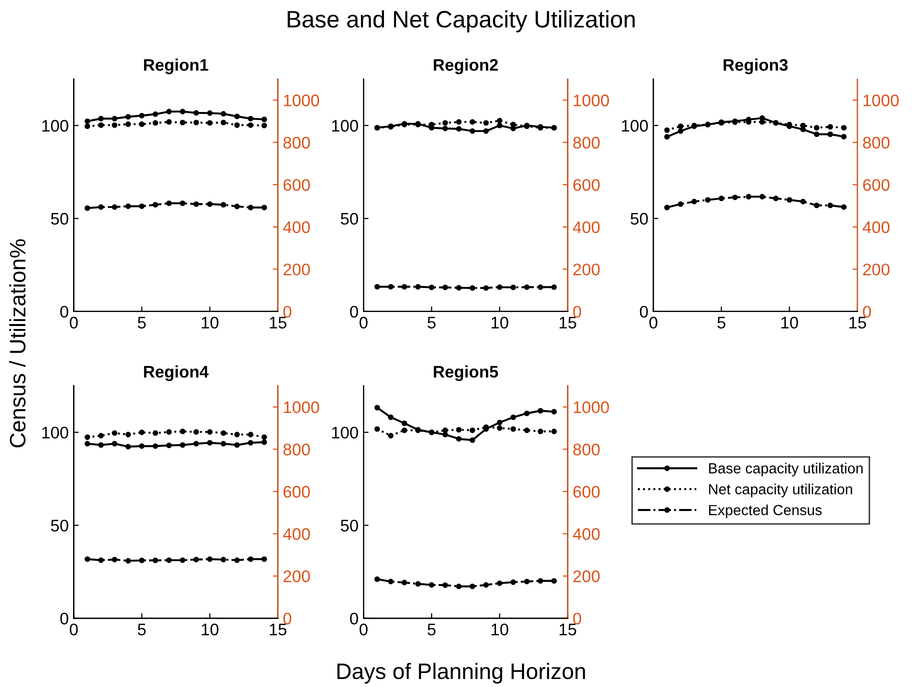  What do you see at coordinates (765, 511) in the screenshot?
I see `legend-label: Expected Census` at bounding box center [765, 511].